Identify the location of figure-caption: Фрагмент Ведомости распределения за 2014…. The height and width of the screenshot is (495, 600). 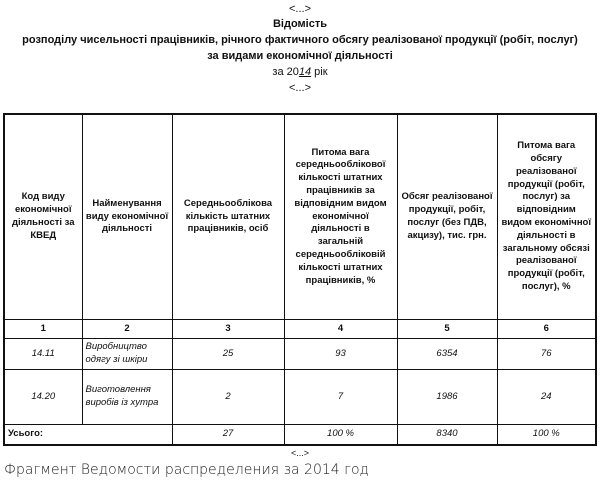
(187, 470).